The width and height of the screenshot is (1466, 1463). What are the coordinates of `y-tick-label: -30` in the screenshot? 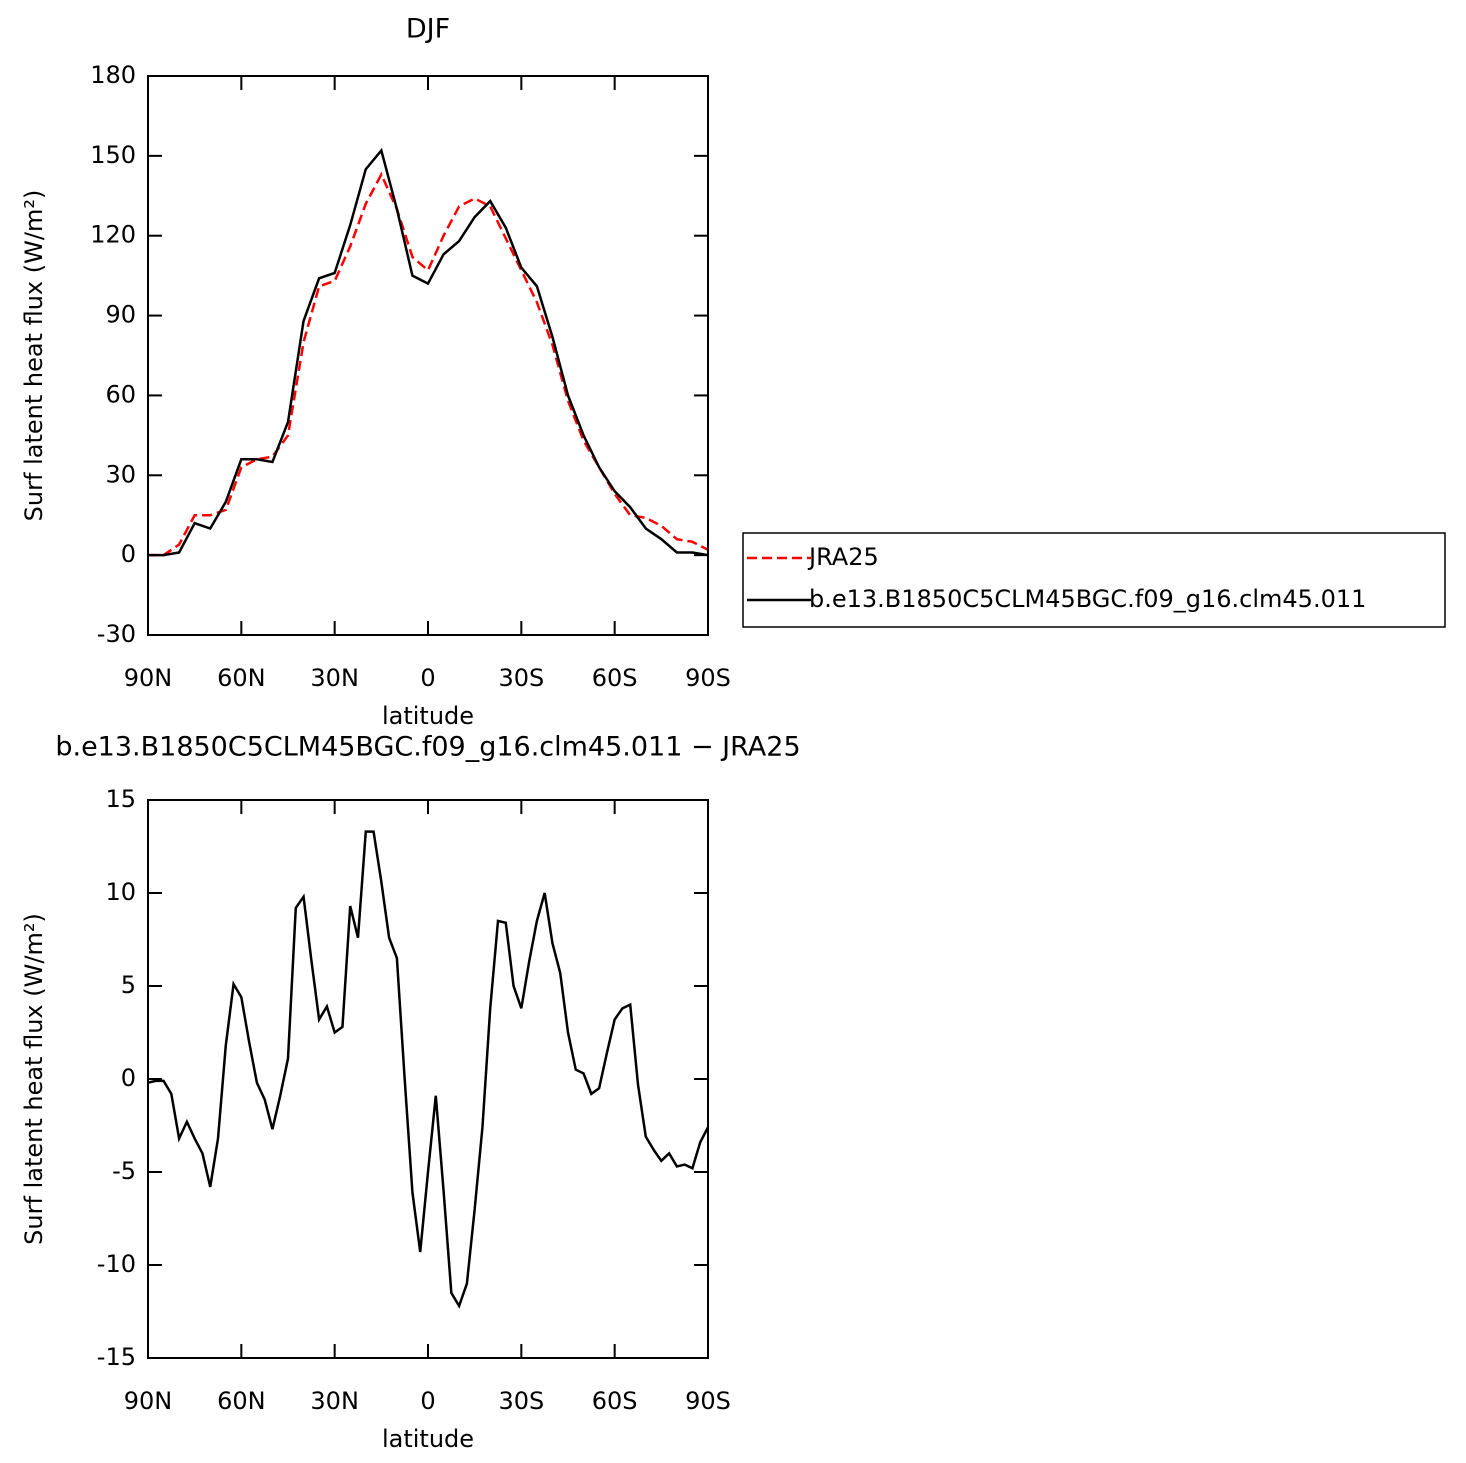 It's located at (116, 634).